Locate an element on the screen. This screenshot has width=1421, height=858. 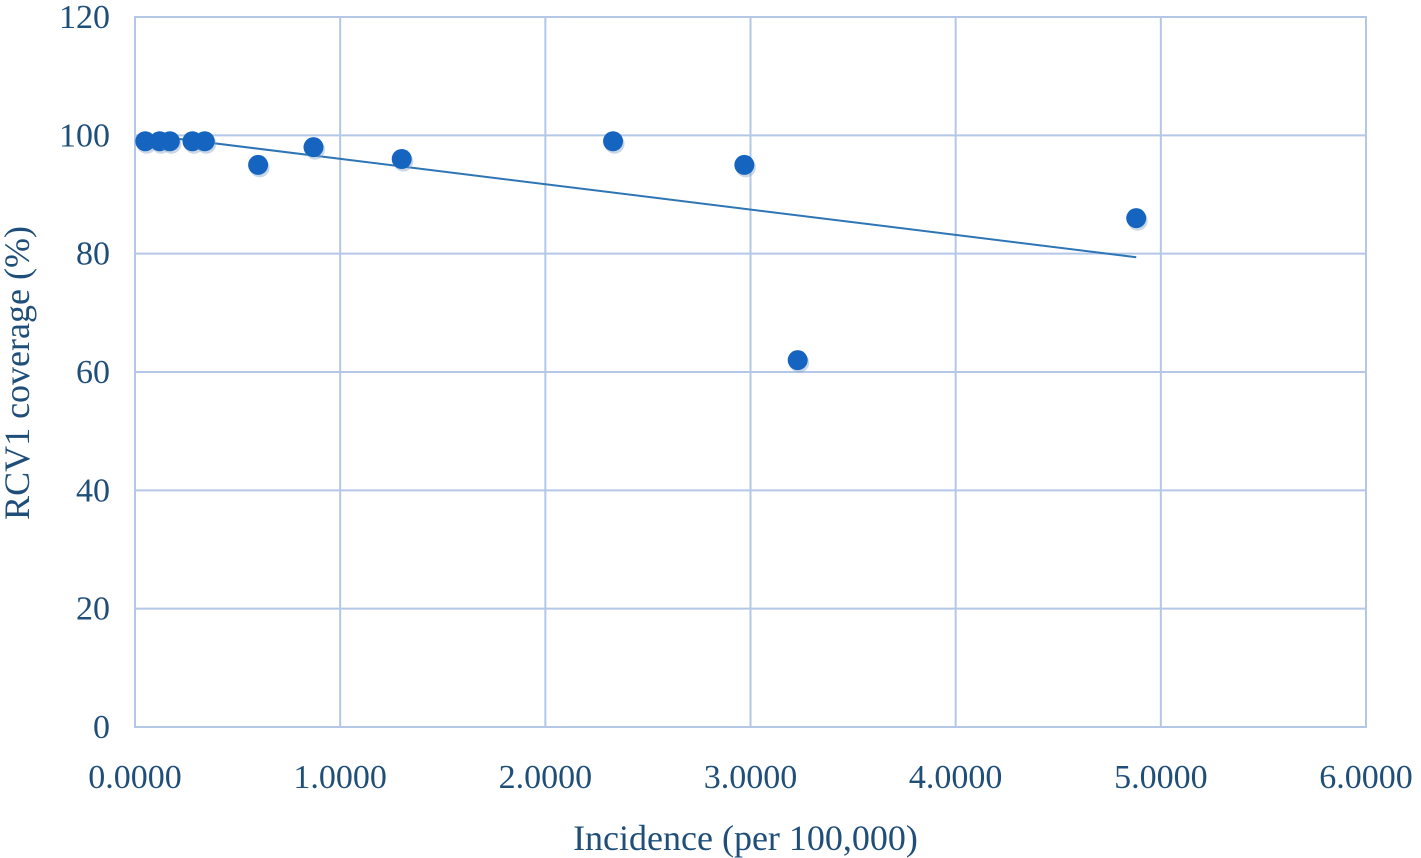
linear-trendline is located at coordinates (641, 196).